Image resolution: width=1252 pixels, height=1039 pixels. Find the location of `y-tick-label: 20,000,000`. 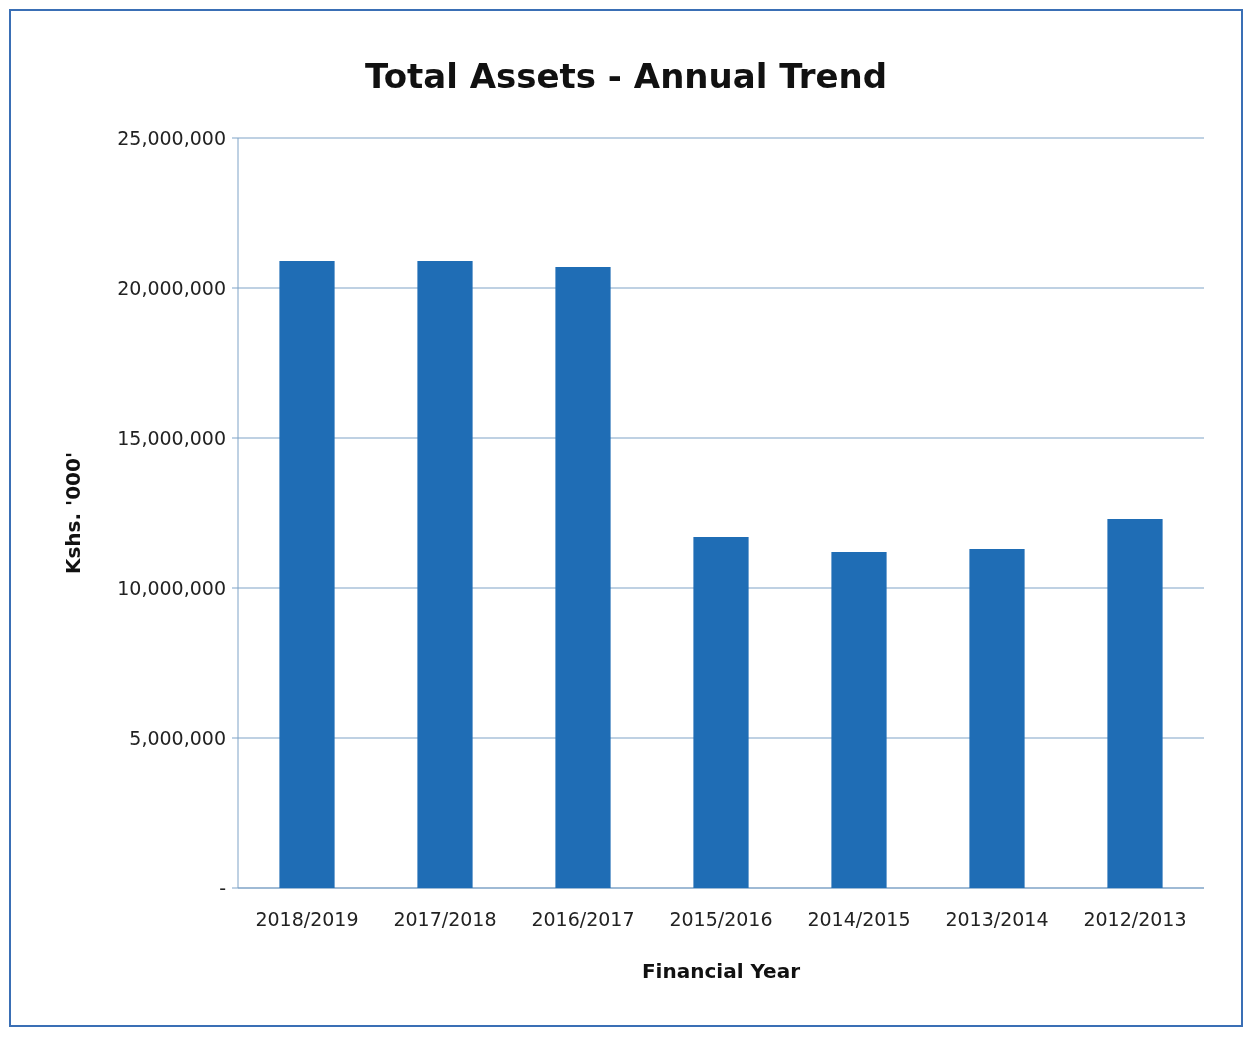

y-tick-label: 20,000,000 is located at coordinates (171, 287).